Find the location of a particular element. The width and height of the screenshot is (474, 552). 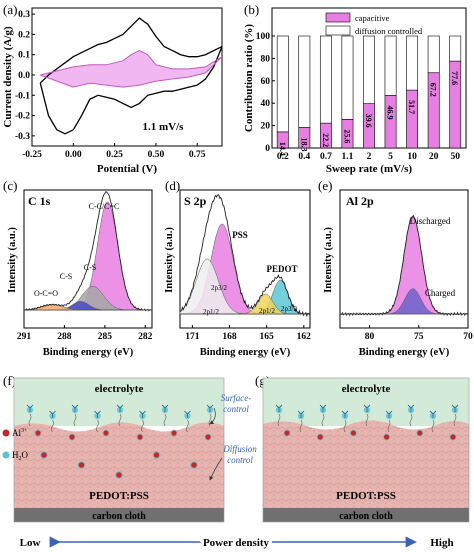

bar-value-label: 18.3 is located at coordinates (303, 145).